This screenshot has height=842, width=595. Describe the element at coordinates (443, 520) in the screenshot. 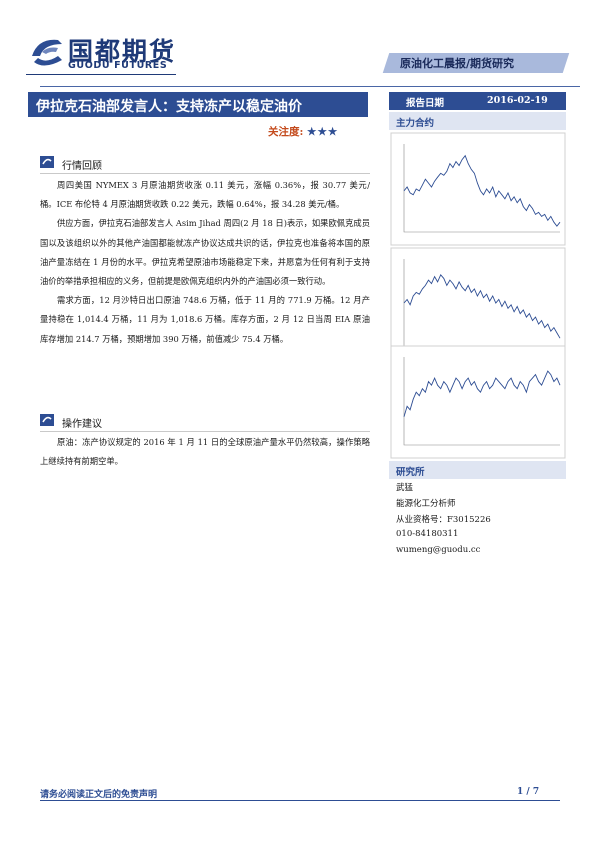

I see `analyst-license: 从业资格号：F3015226` at that location.